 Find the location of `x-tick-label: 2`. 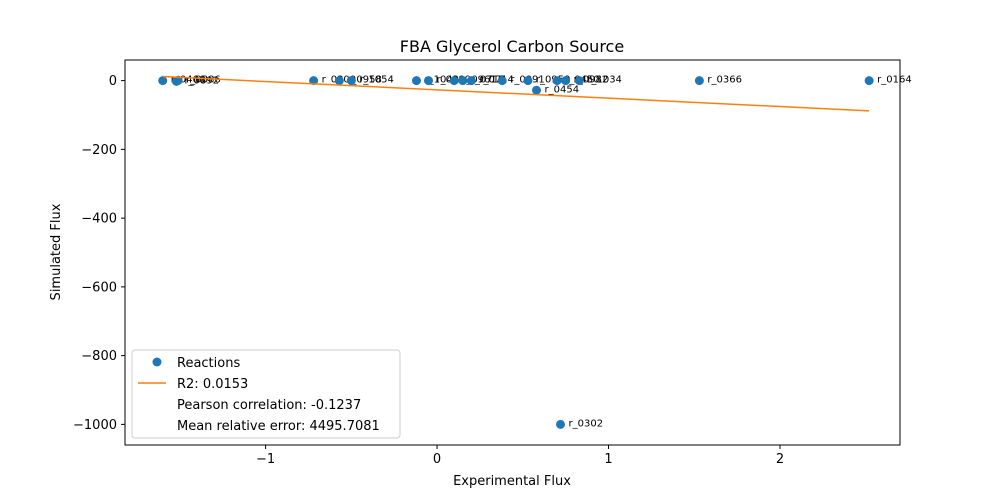

x-tick-label: 2 is located at coordinates (780, 459).